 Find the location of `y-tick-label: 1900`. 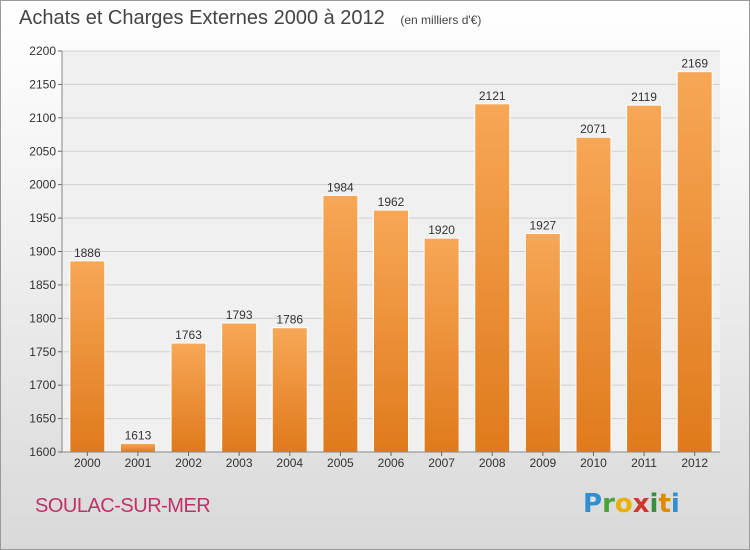

y-tick-label: 1900 is located at coordinates (42, 252).